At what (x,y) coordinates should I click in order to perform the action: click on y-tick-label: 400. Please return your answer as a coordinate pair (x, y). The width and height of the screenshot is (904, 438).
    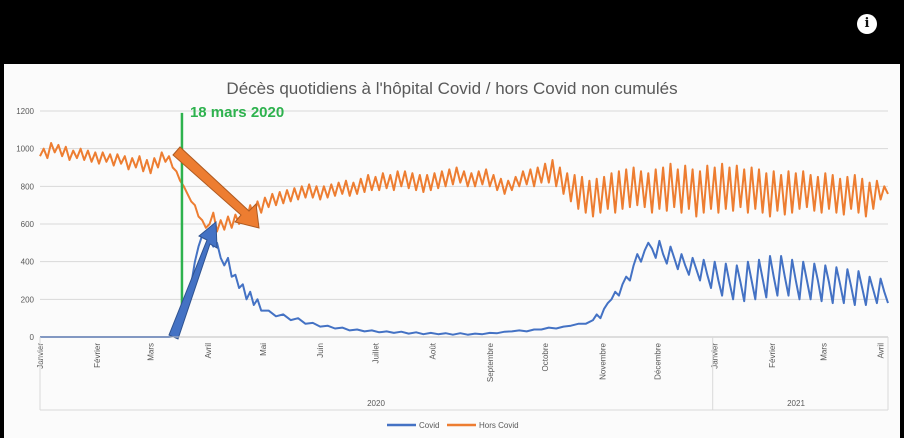
    Looking at the image, I should click on (28, 262).